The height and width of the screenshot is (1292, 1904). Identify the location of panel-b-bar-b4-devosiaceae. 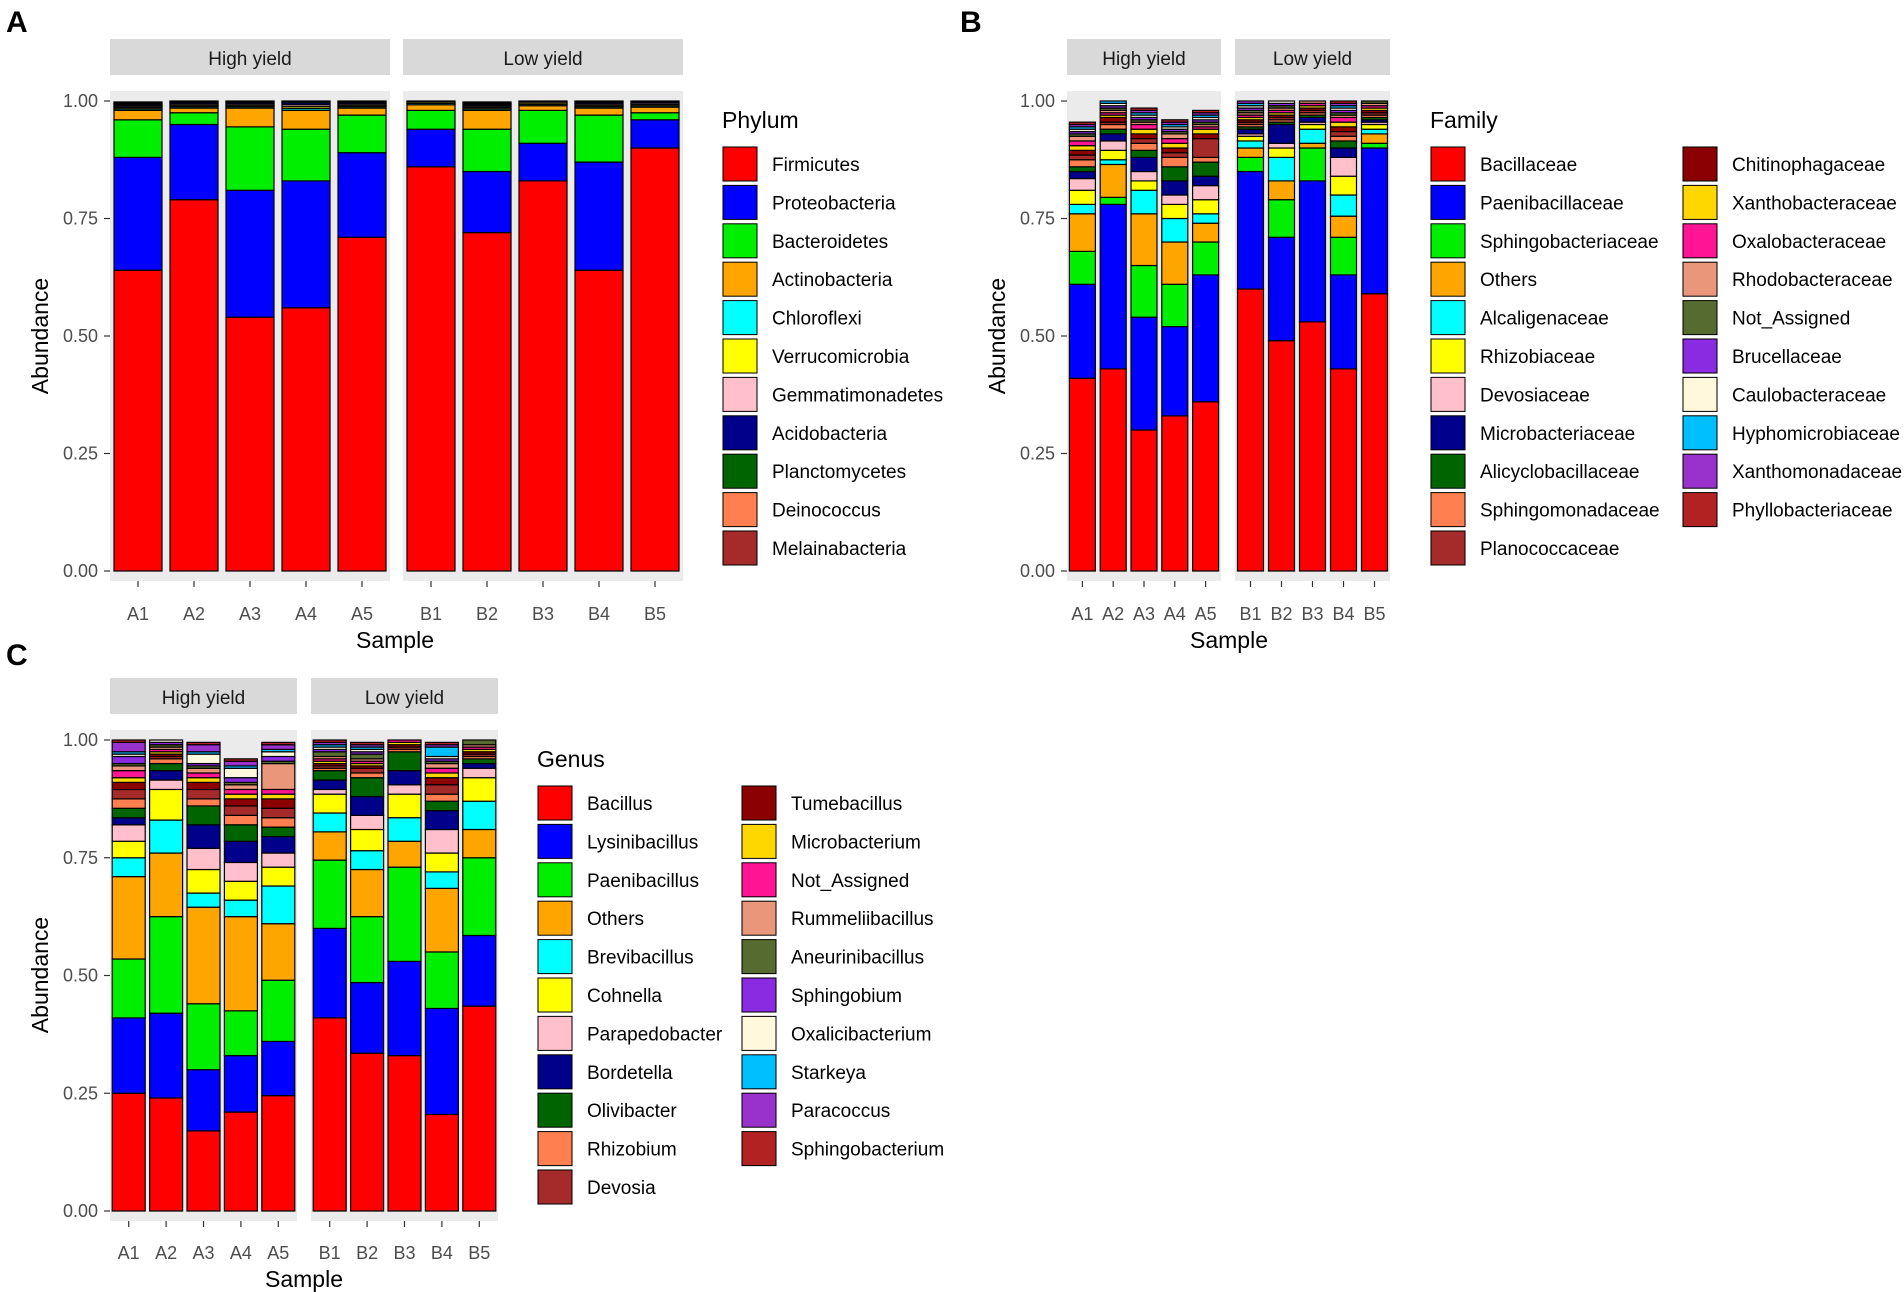
(1343, 166).